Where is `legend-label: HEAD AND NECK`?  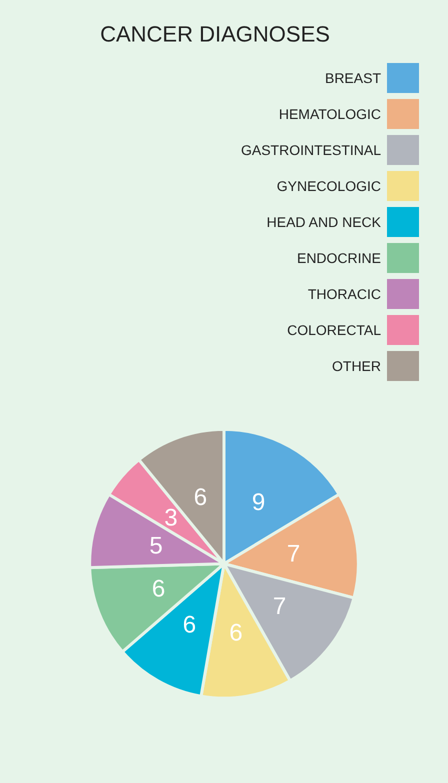
legend-label: HEAD AND NECK is located at coordinates (324, 222).